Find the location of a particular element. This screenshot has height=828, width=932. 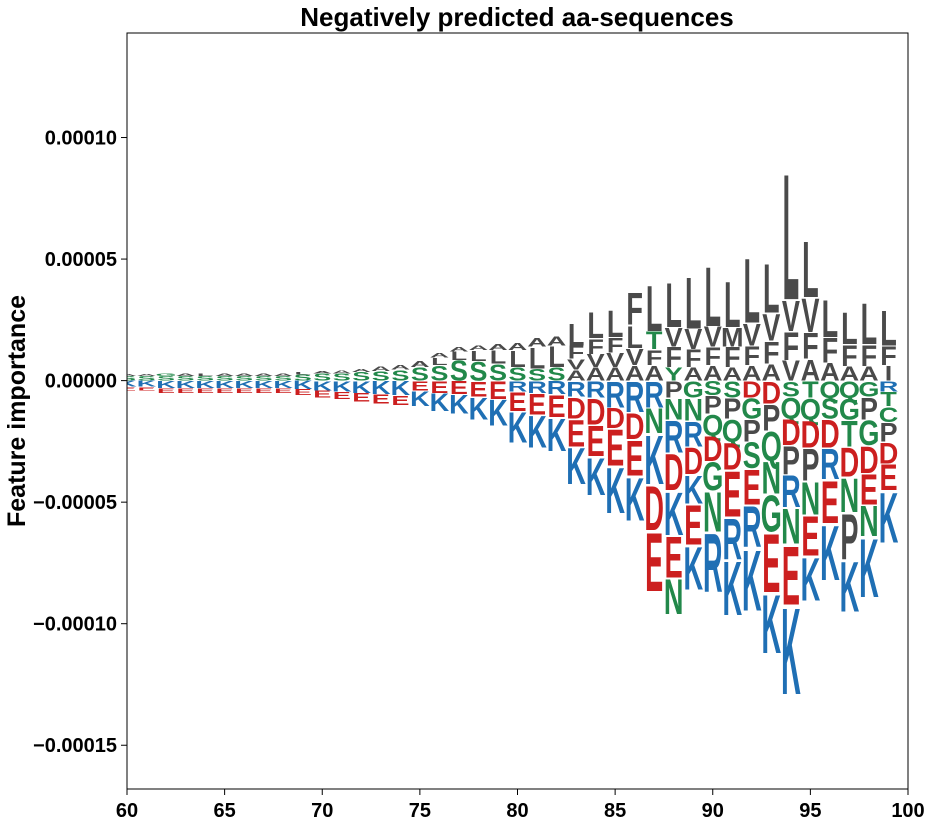

x-tick-label: 85 is located at coordinates (615, 811).